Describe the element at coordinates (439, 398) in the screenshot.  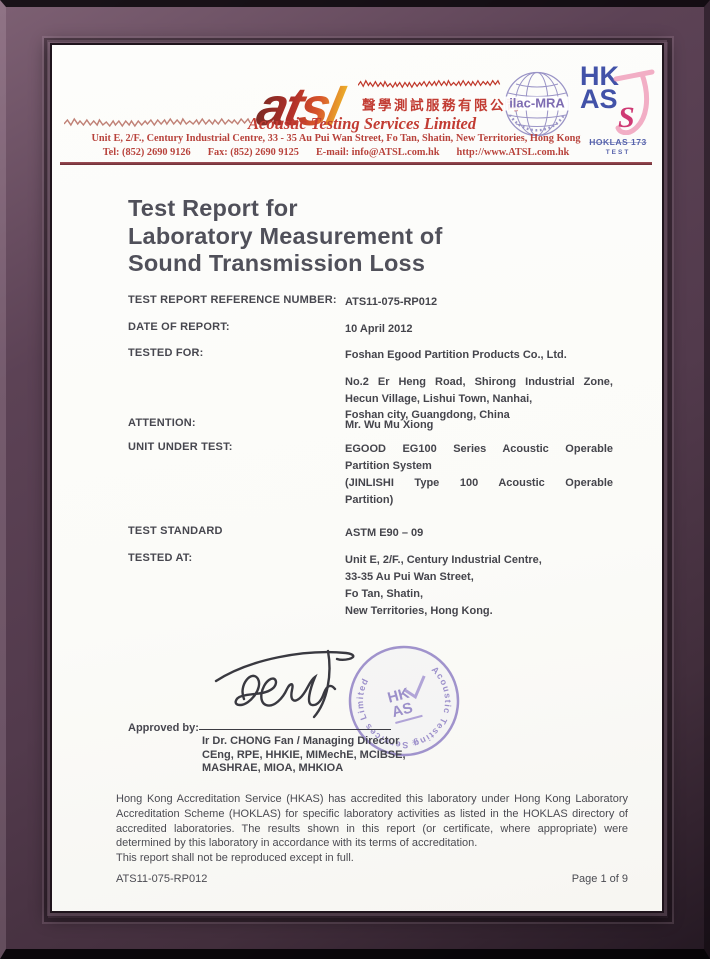
I see `client-address-line-2: Hecun Village, Lishui Town, Nanhai,` at that location.